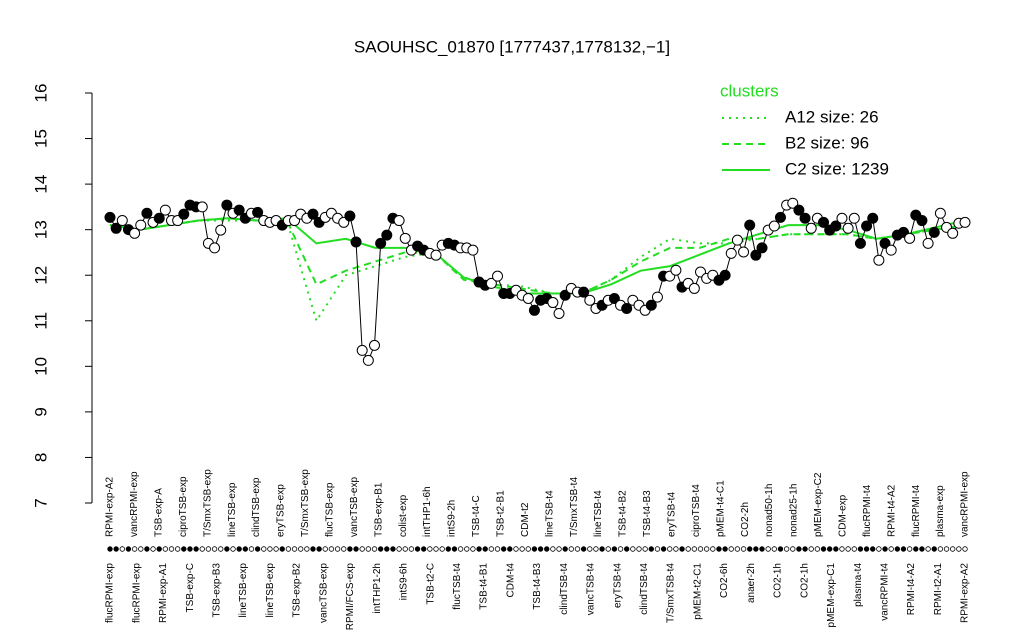  What do you see at coordinates (500, 513) in the screenshot?
I see `top-sample-label: TSB-t2-B1` at bounding box center [500, 513].